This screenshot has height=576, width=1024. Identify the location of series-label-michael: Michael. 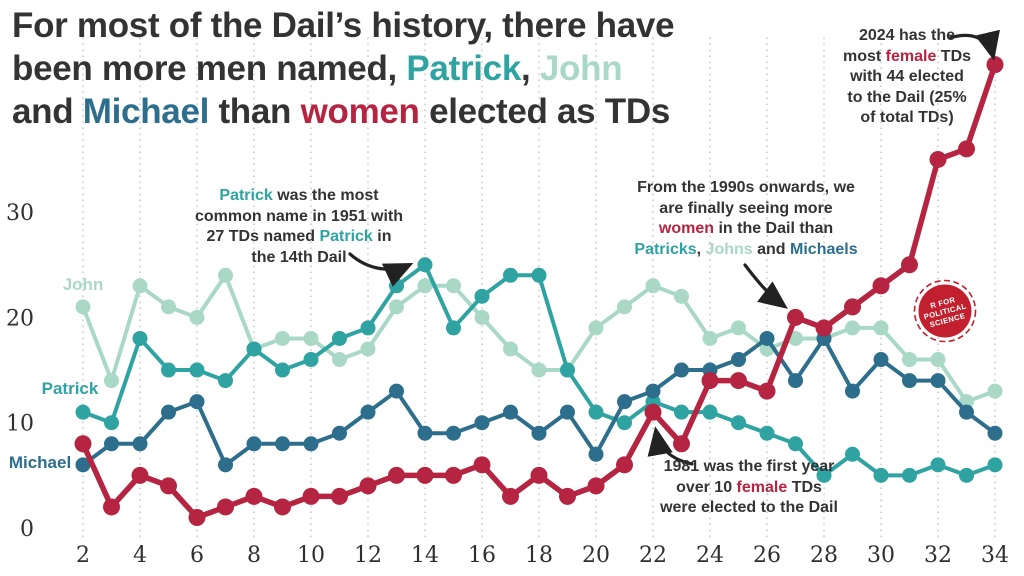
(40, 462).